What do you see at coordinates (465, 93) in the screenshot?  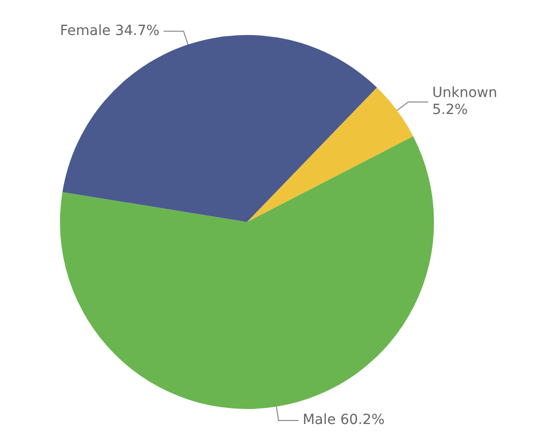 I see `slice-label: Unknown` at bounding box center [465, 93].